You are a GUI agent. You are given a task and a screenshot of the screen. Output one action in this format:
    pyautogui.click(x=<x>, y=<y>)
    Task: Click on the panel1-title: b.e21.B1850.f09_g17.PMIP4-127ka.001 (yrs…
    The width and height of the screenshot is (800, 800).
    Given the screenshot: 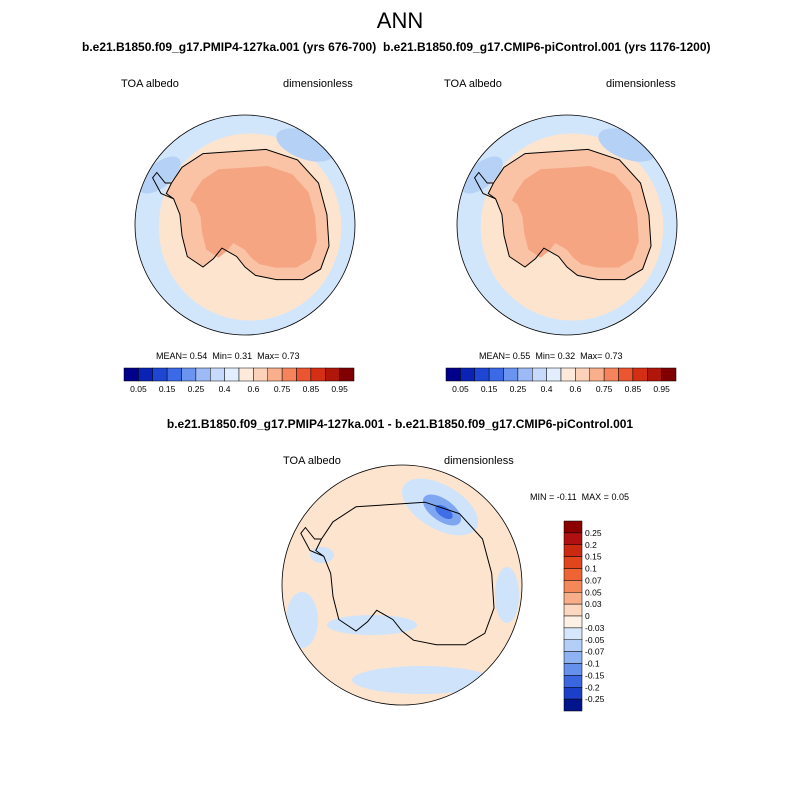 What is the action you would take?
    pyautogui.click(x=229, y=47)
    